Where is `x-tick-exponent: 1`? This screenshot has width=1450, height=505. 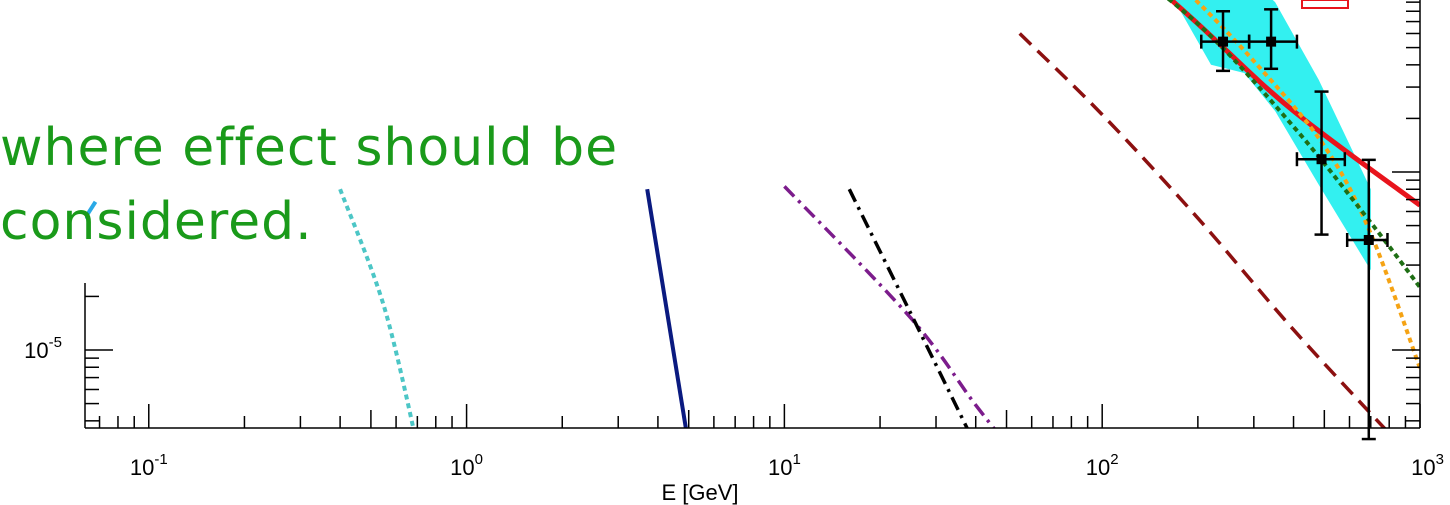 x-tick-exponent: 1 is located at coordinates (796, 459).